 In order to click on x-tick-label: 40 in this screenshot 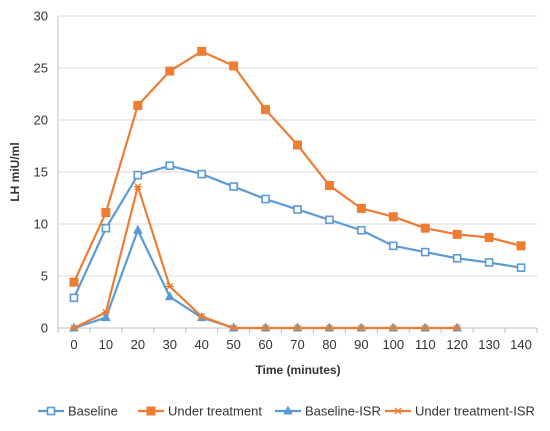, I will do `click(201, 344)`.